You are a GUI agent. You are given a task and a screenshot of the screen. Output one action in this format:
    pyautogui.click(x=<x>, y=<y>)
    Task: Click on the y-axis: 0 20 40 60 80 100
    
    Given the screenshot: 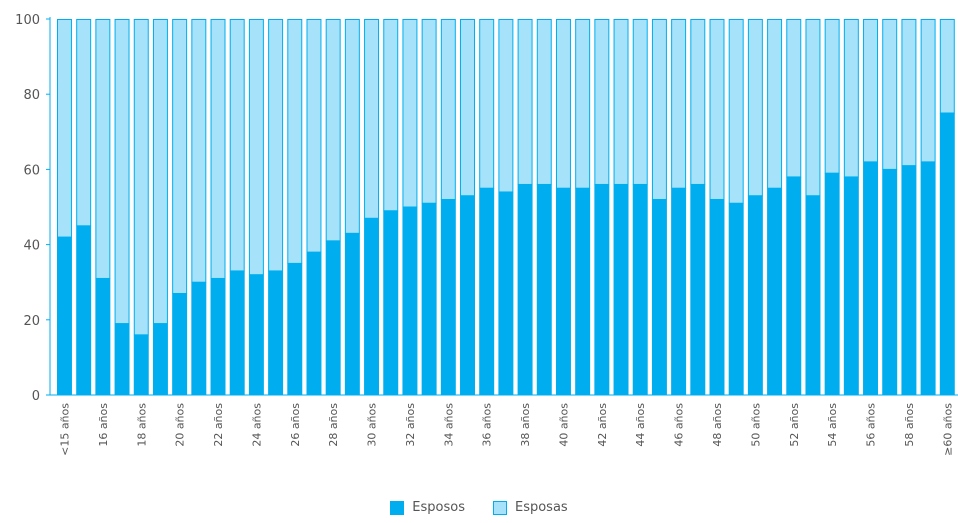 What is the action you would take?
    pyautogui.click(x=33, y=208)
    